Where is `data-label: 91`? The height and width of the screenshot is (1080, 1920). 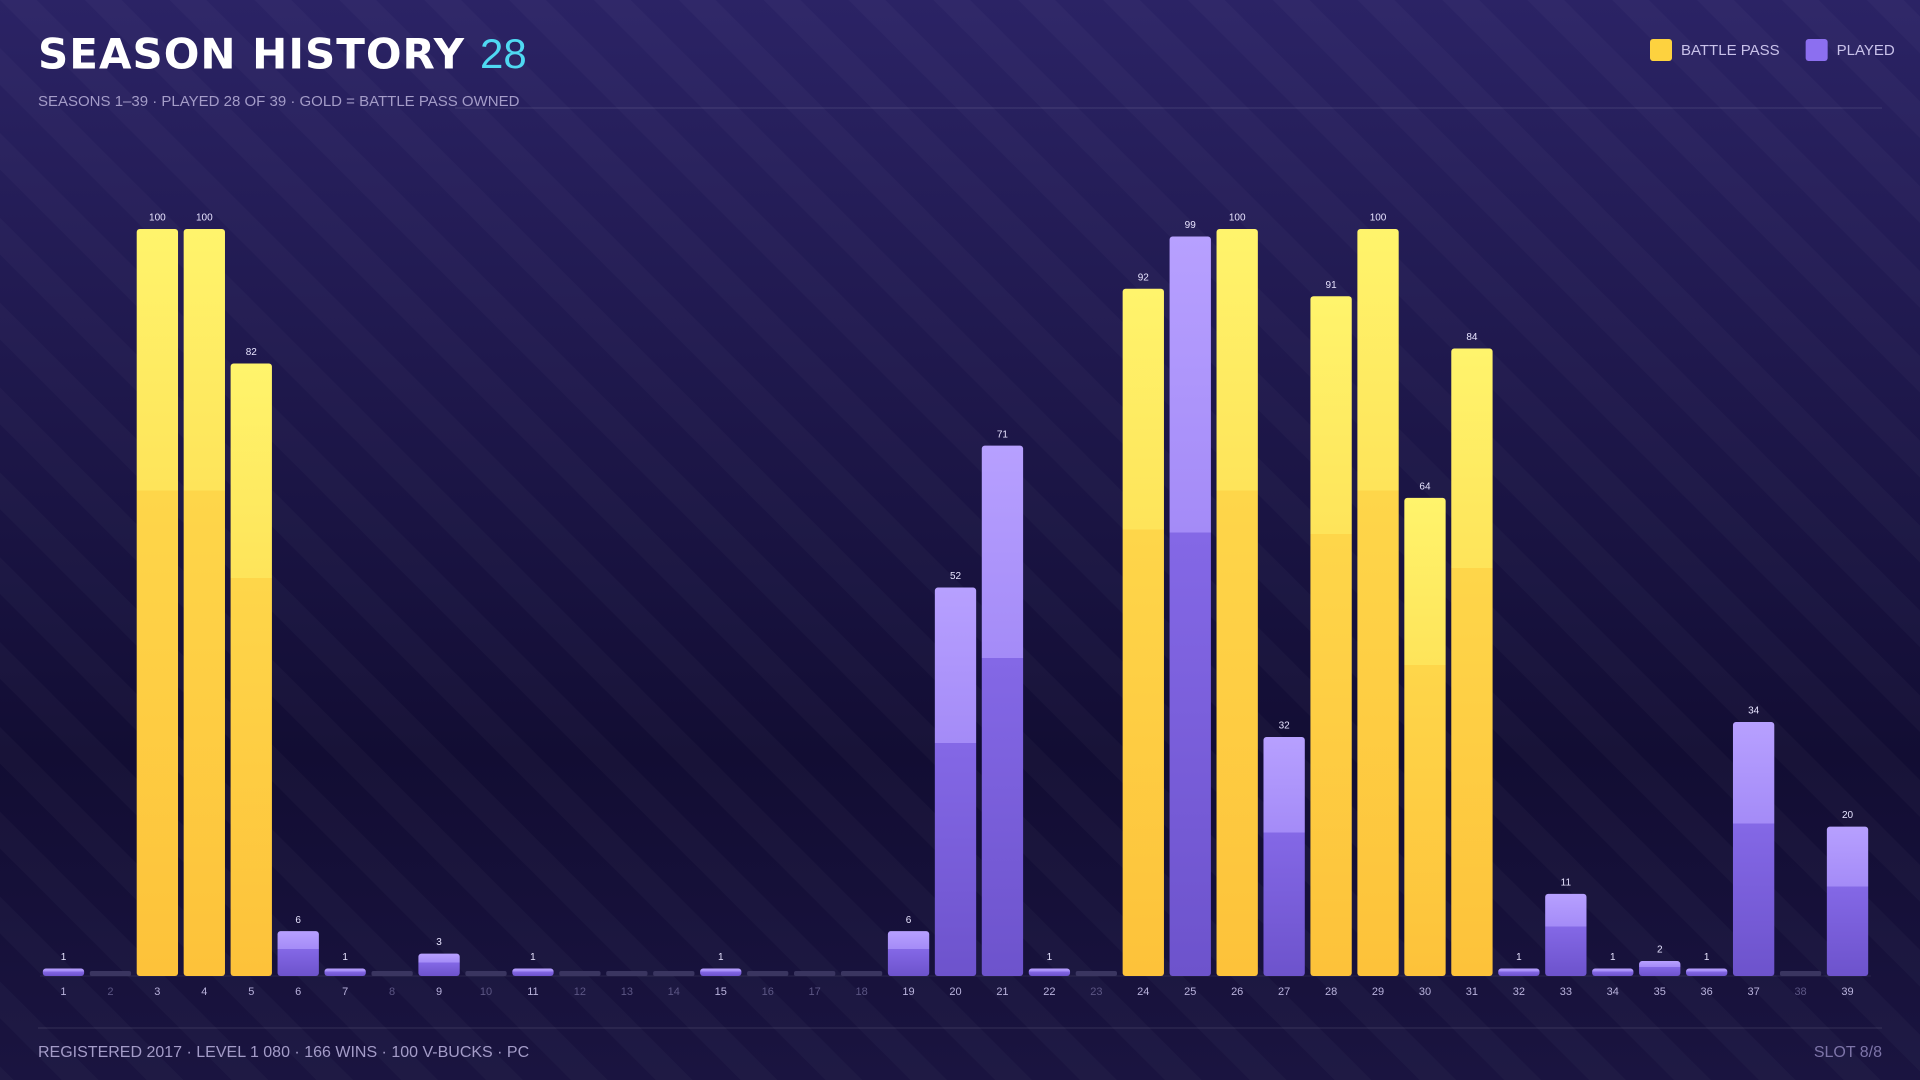
data-label: 91 is located at coordinates (1332, 285).